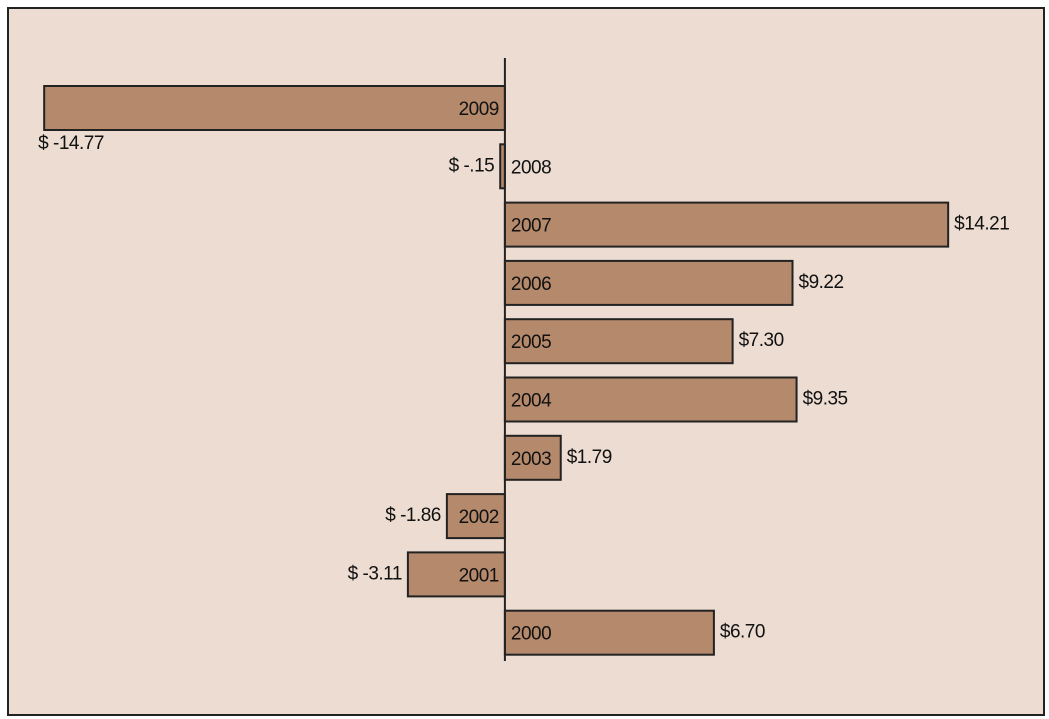  What do you see at coordinates (531, 284) in the screenshot?
I see `category-label: 2006` at bounding box center [531, 284].